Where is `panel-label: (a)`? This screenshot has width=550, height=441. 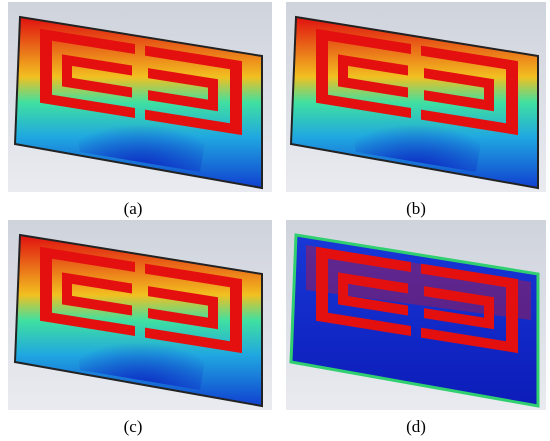
panel-label: (a) is located at coordinates (133, 208).